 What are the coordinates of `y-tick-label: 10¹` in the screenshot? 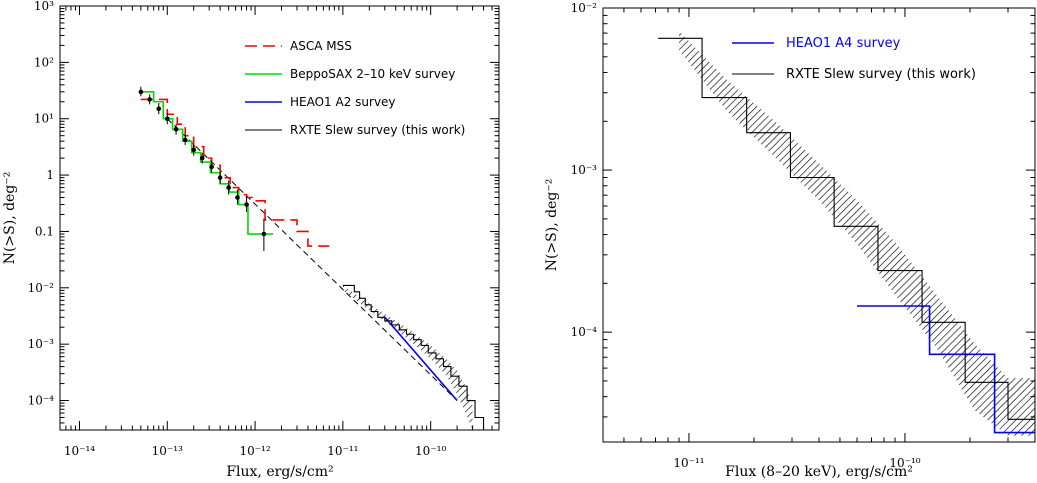 It's located at (44, 119).